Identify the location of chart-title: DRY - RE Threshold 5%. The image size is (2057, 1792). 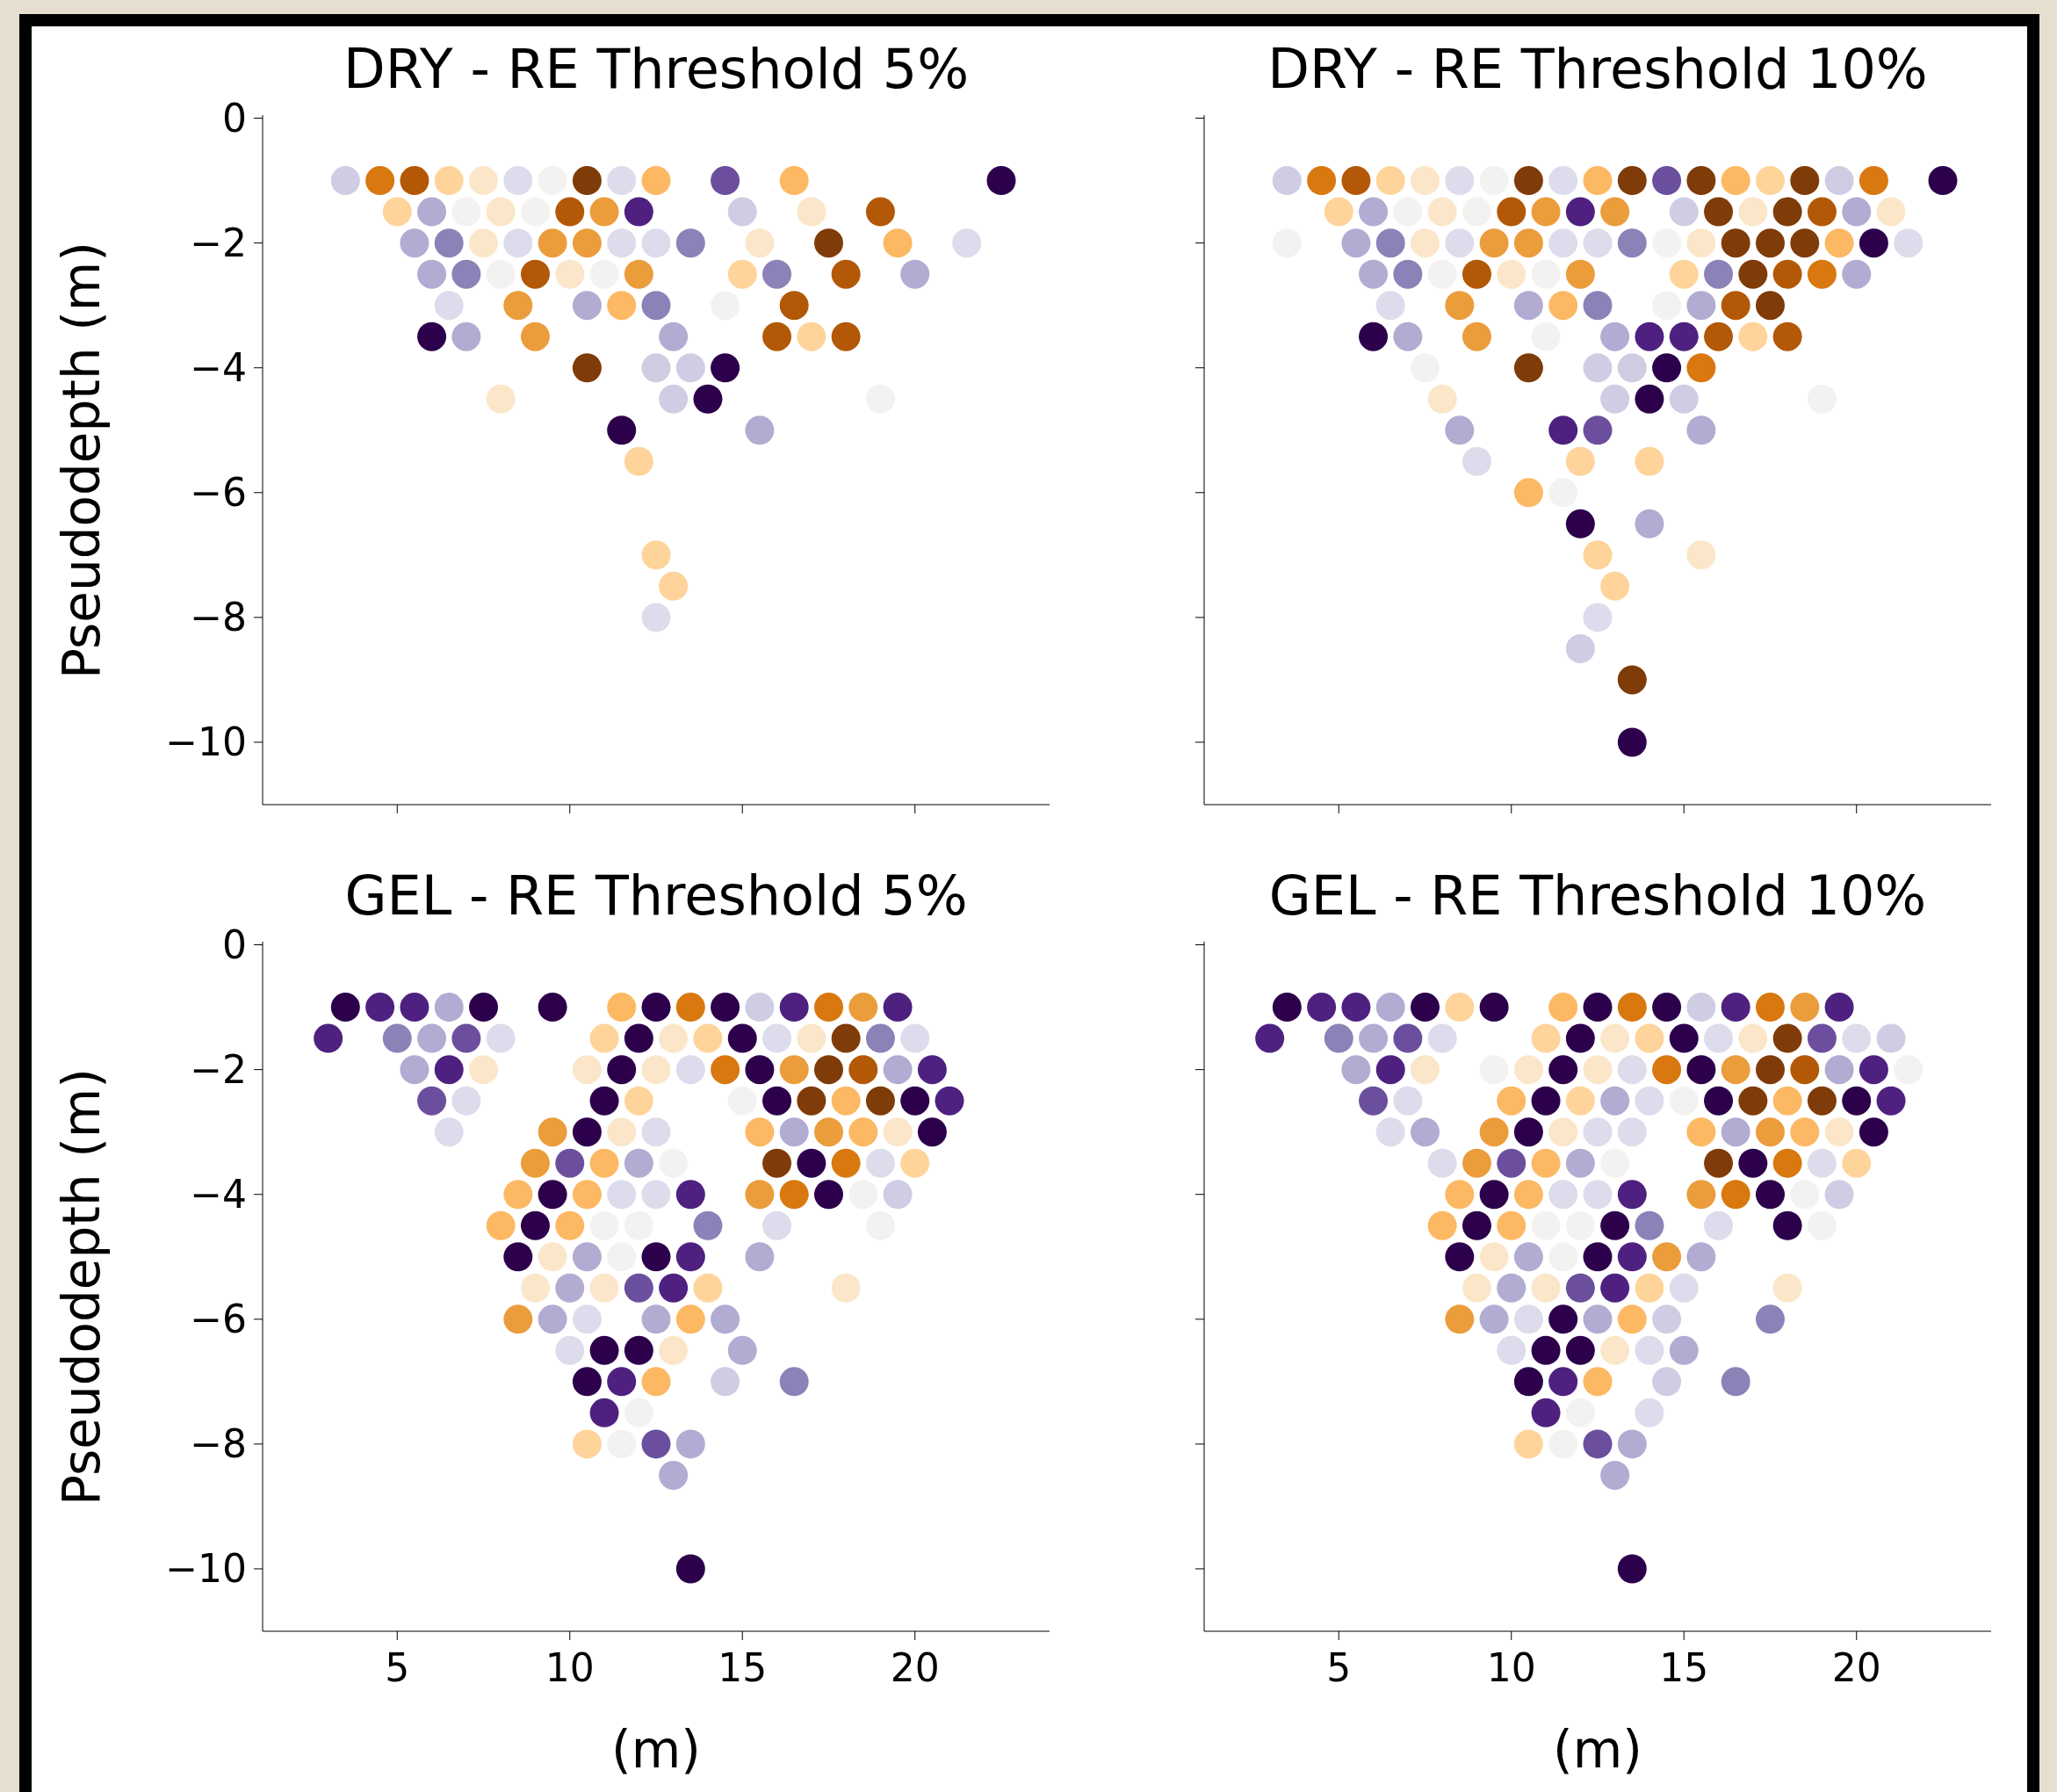
(657, 69).